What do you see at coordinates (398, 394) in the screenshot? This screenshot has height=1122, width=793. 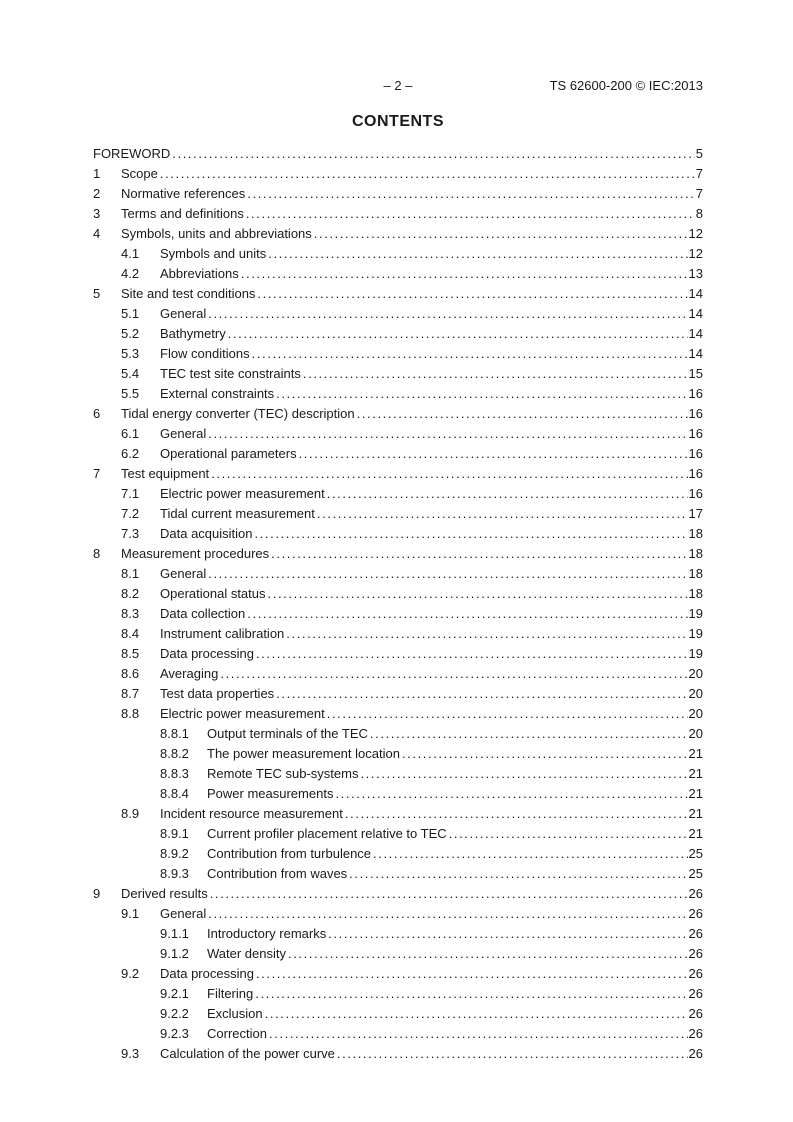 I see `toc-entry: 5.5 External constraints 16` at bounding box center [398, 394].